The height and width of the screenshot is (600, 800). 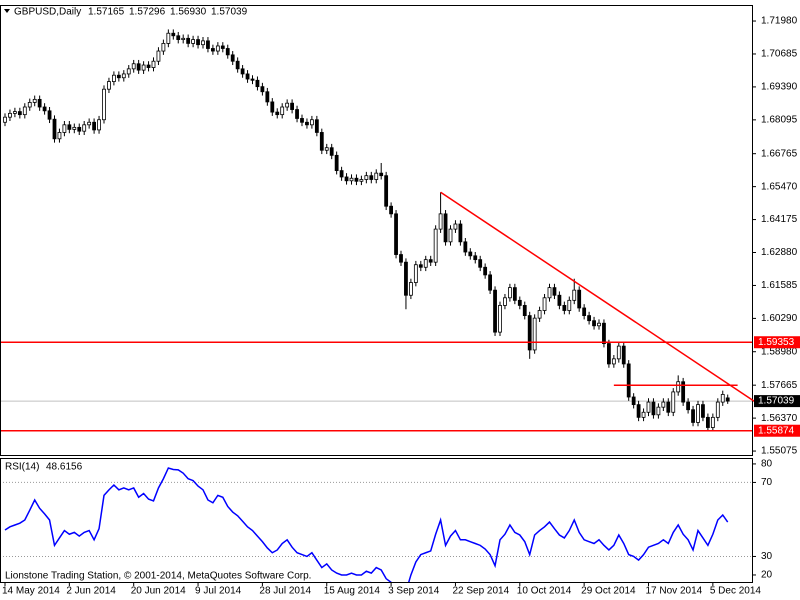 I want to click on x-tick-label: 9 Jul 2014, so click(x=218, y=591).